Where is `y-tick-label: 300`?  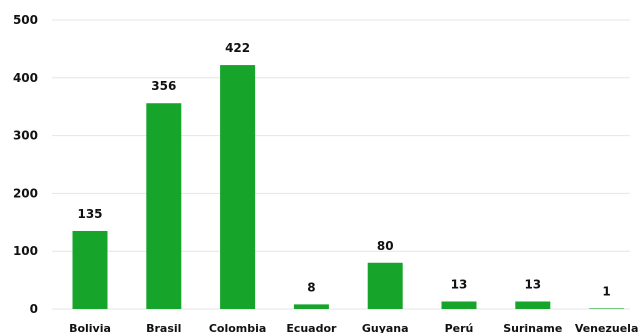
y-tick-label: 300 is located at coordinates (25, 136).